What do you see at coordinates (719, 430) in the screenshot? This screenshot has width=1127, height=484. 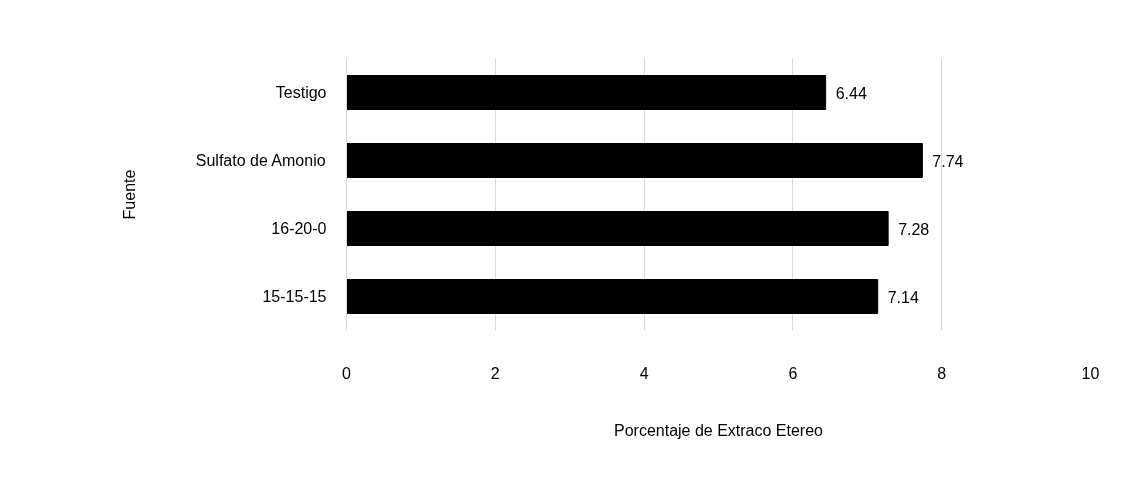 I see `x-axis-title: Porcentaje de Extraco Etereo` at bounding box center [719, 430].